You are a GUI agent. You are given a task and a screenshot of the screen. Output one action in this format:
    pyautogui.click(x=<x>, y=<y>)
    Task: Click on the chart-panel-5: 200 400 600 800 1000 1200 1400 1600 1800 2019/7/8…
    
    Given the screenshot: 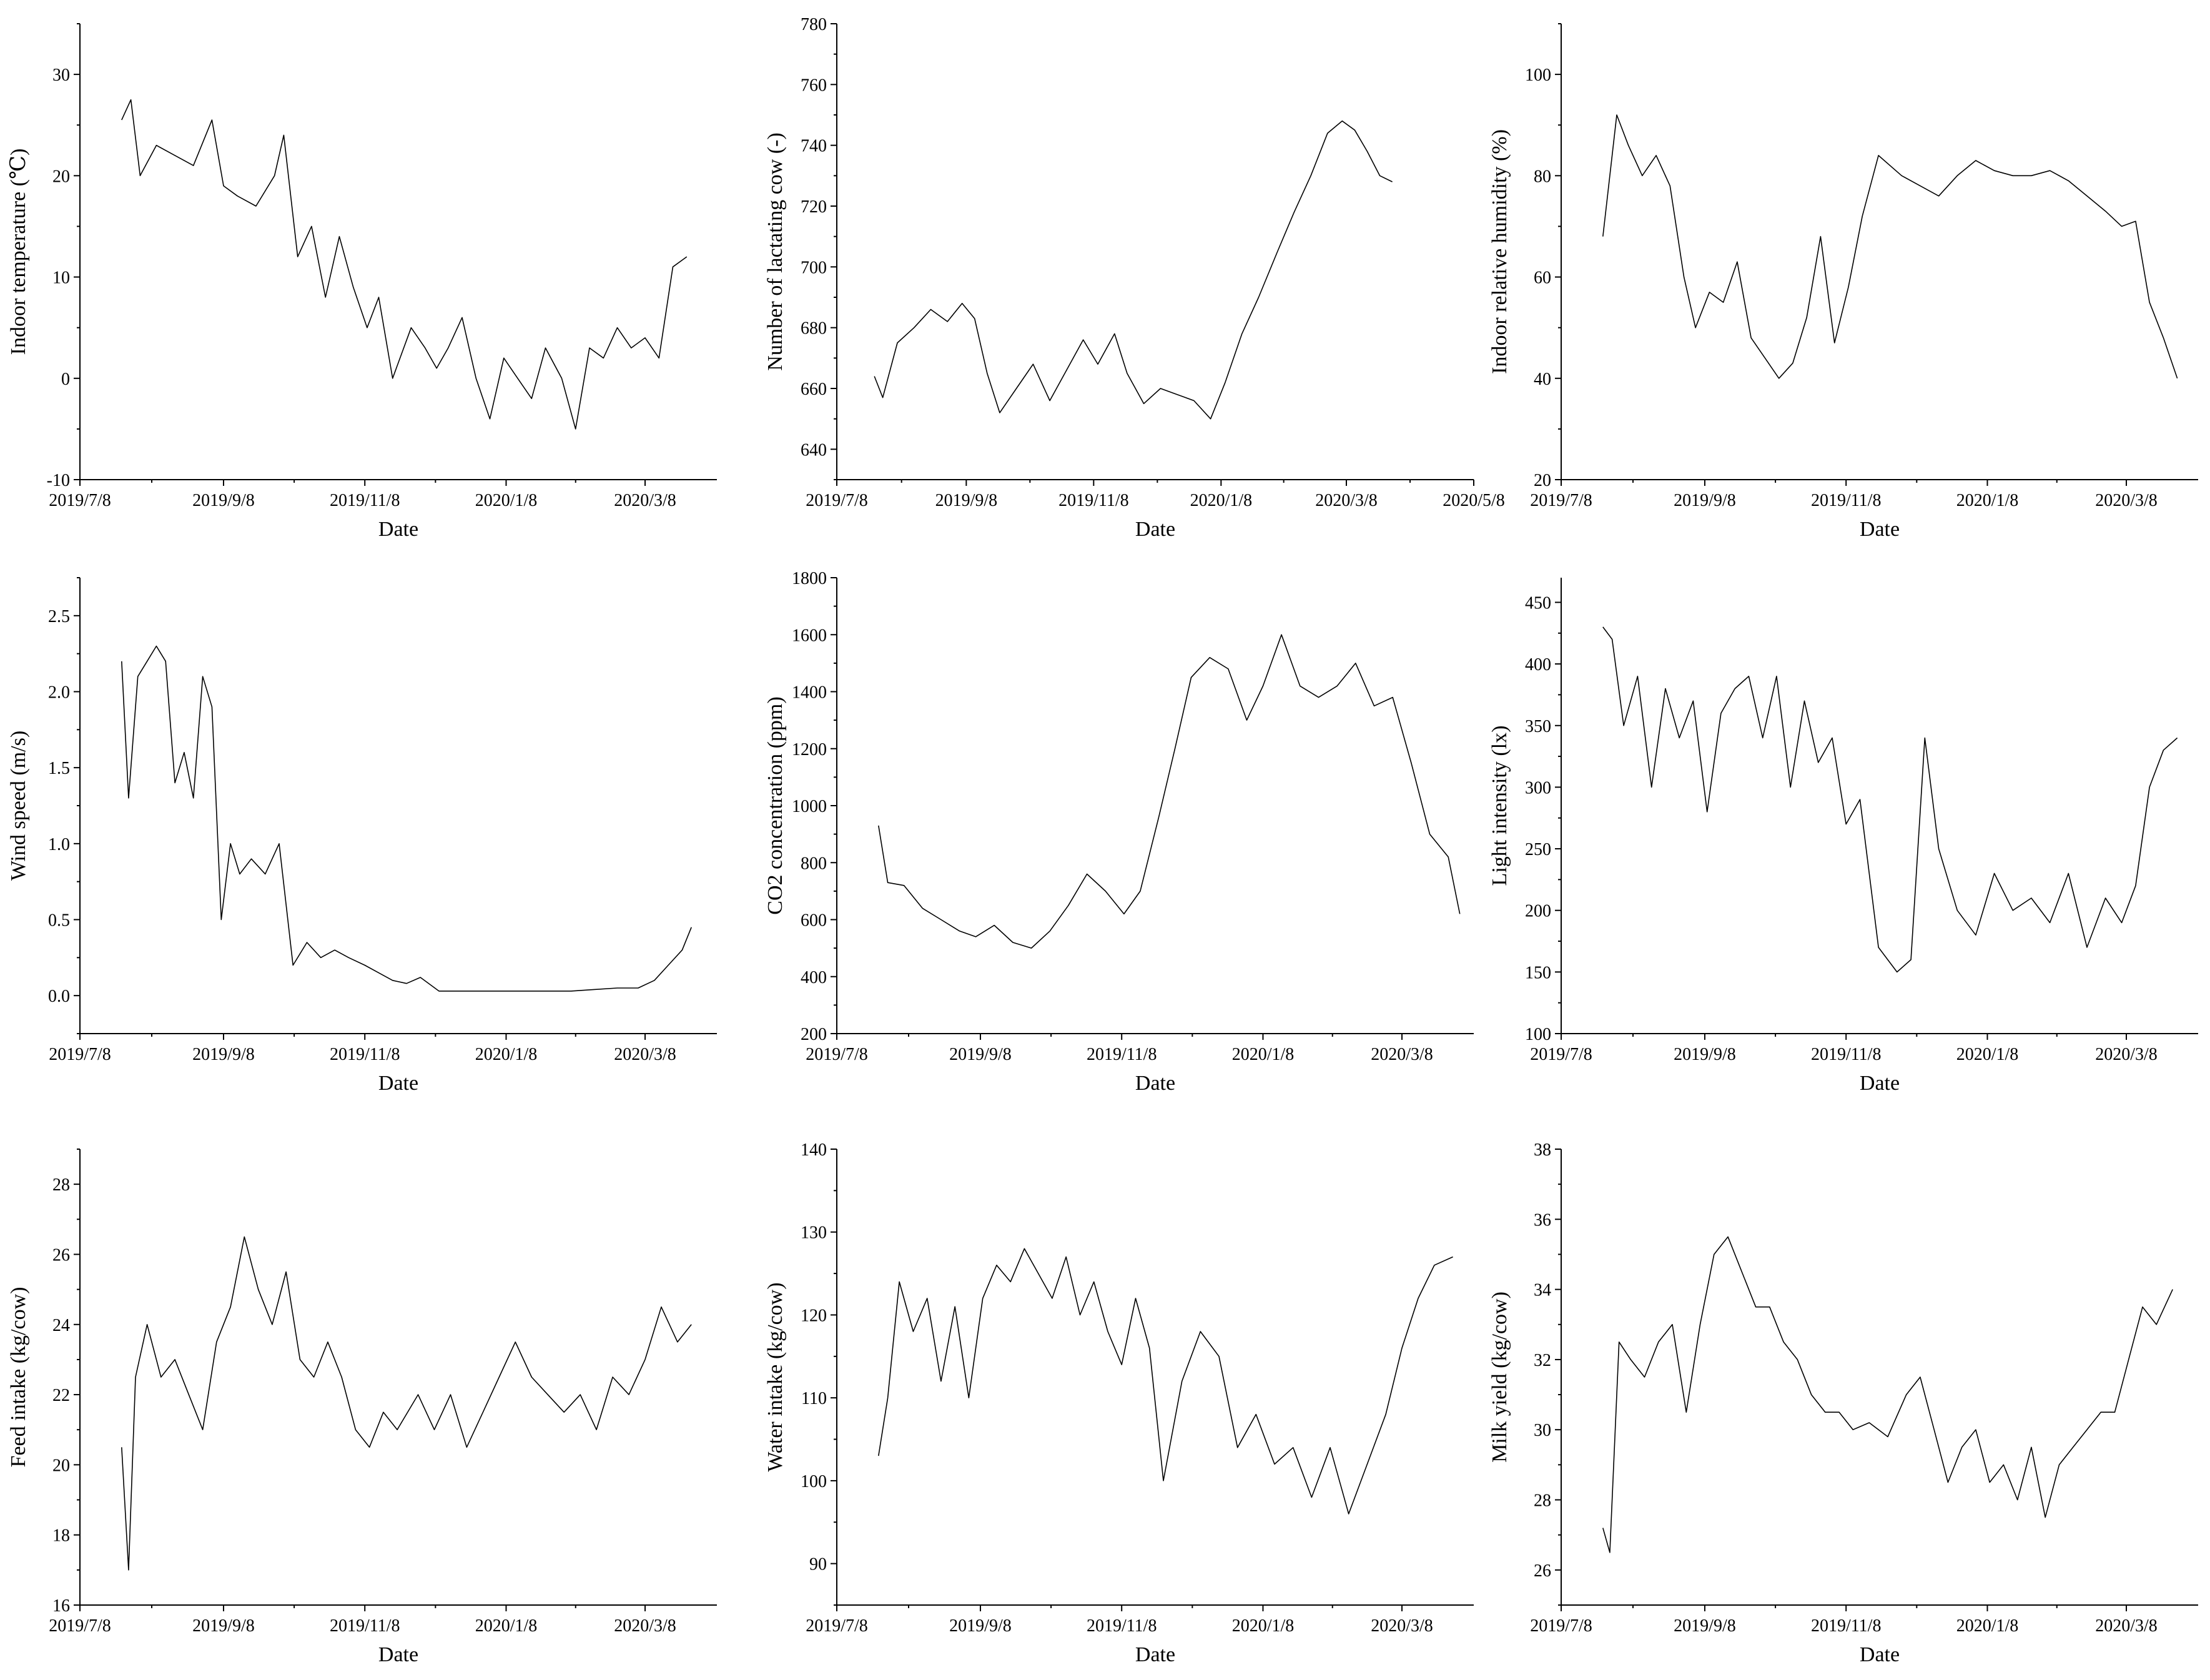 What is the action you would take?
    pyautogui.click(x=1119, y=832)
    